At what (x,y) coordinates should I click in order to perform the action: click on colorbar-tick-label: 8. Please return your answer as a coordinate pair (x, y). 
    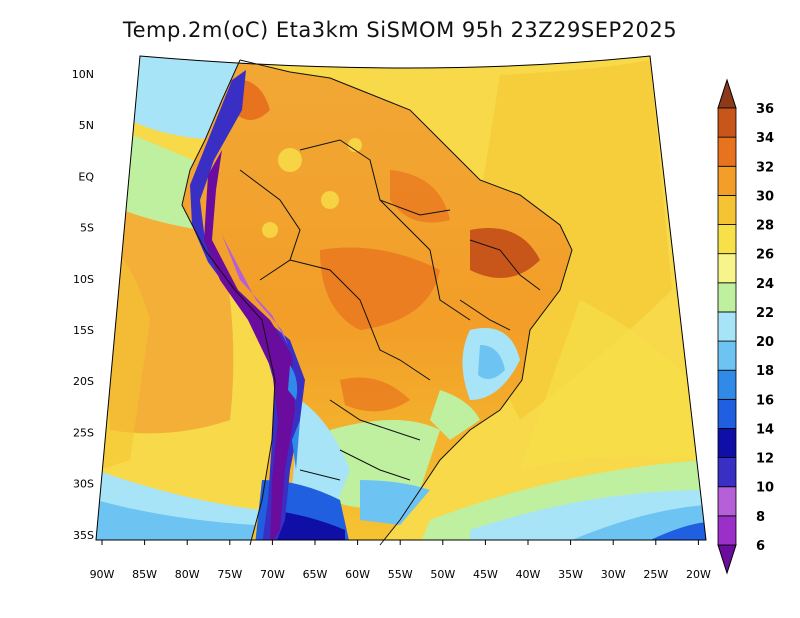
    Looking at the image, I should click on (760, 517).